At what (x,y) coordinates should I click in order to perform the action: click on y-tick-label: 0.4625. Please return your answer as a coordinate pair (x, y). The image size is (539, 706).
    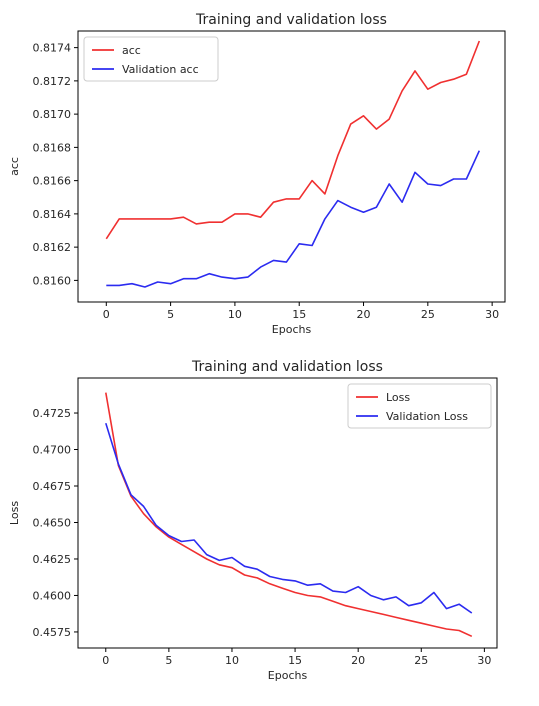
    Looking at the image, I should click on (52, 559).